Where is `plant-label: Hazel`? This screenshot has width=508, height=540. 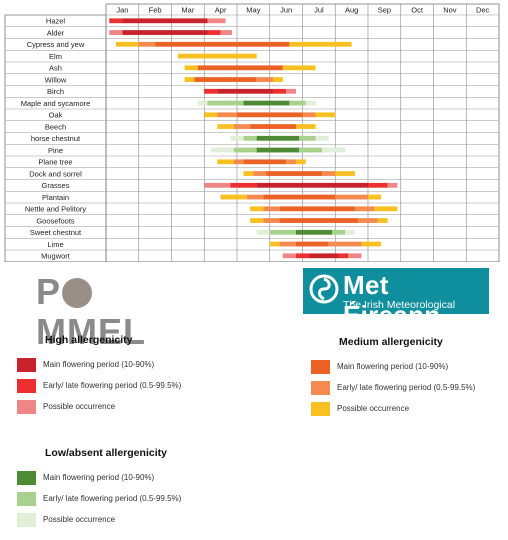
plant-label: Hazel is located at coordinates (56, 21).